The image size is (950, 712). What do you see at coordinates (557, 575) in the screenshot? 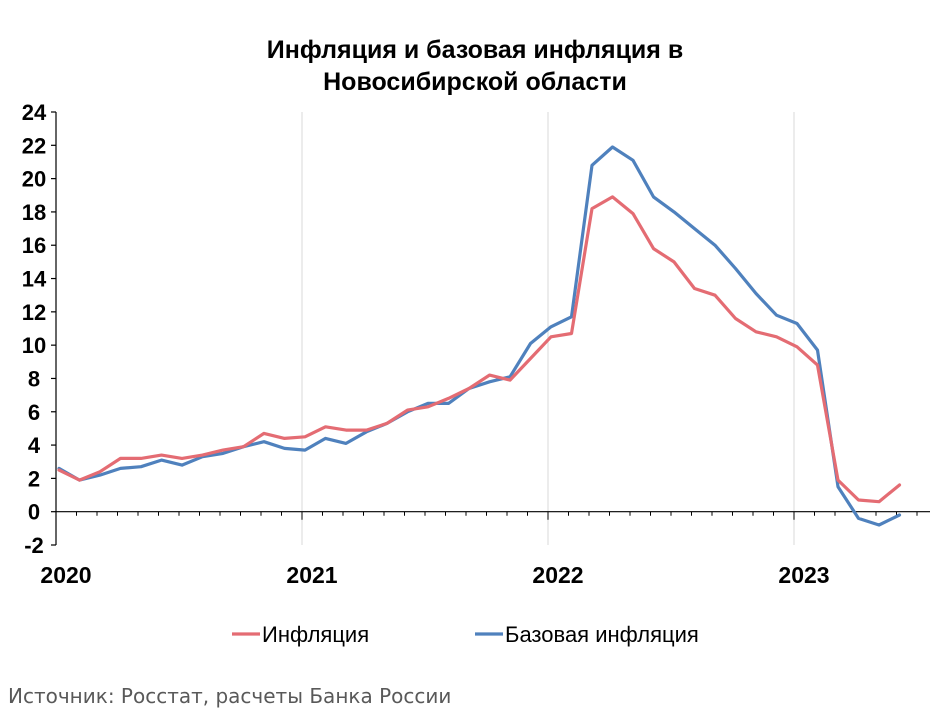
I see `x-tick-label-2022: 2022` at bounding box center [557, 575].